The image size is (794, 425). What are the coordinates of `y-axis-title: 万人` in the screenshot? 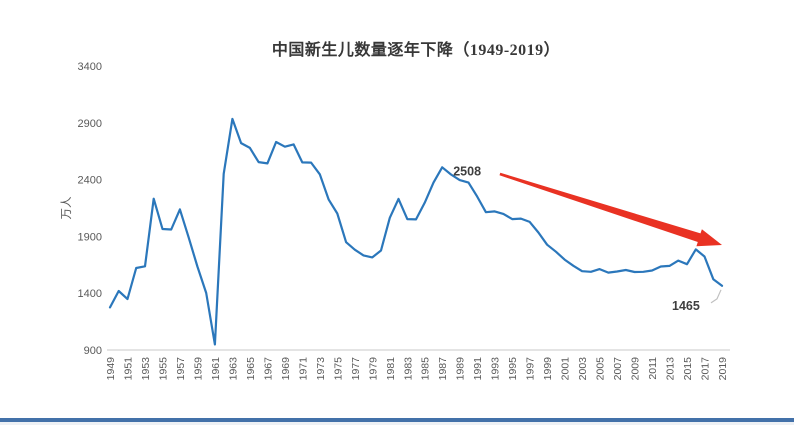 It's located at (66, 207).